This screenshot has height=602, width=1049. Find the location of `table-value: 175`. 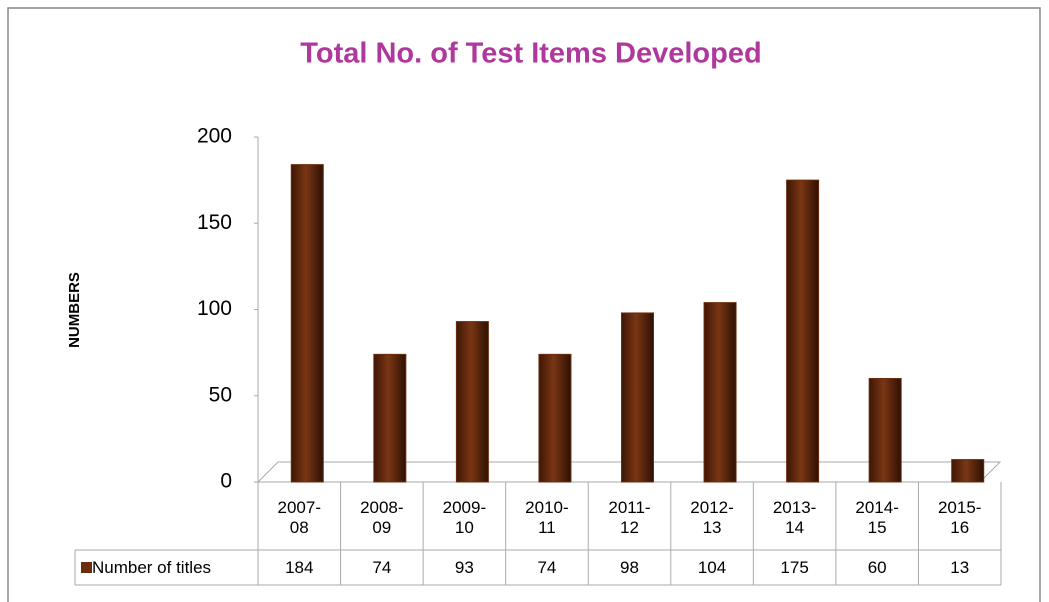

table-value: 175 is located at coordinates (794, 567).